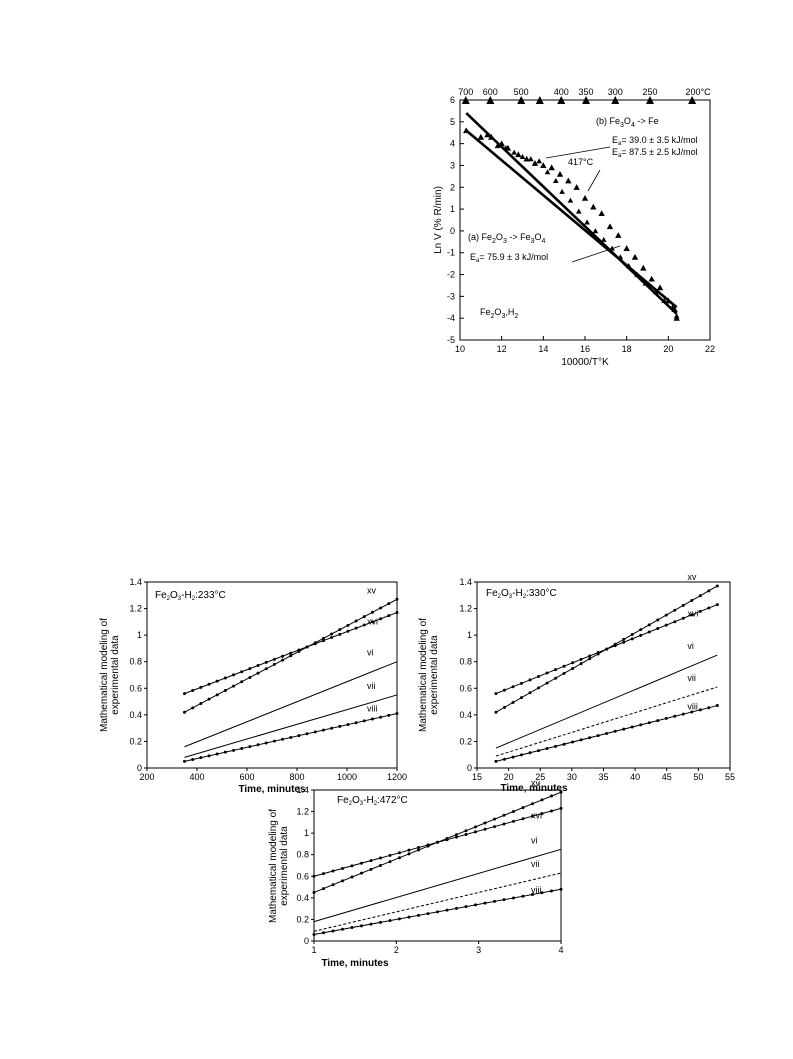 This screenshot has height=1059, width=793. What do you see at coordinates (452, 187) in the screenshot?
I see `arrhenius-y-tick-label: 2` at bounding box center [452, 187].